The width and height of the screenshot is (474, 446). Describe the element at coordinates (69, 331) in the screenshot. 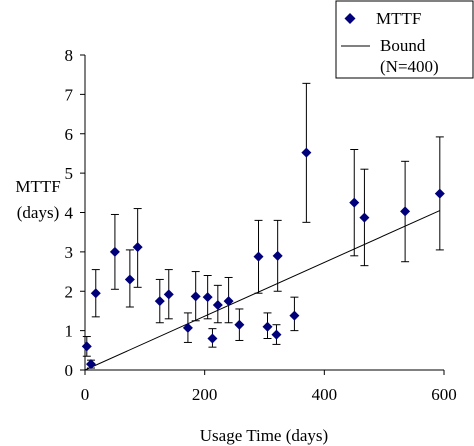

I see `y-tick-label: 1` at that location.